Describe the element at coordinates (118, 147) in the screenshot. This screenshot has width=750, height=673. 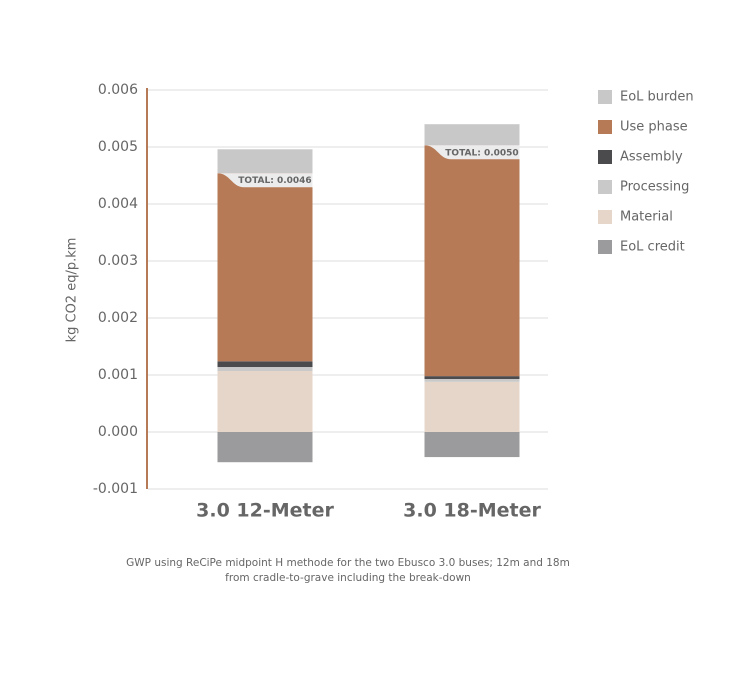
I see `y-tick-label: 0.005` at that location.